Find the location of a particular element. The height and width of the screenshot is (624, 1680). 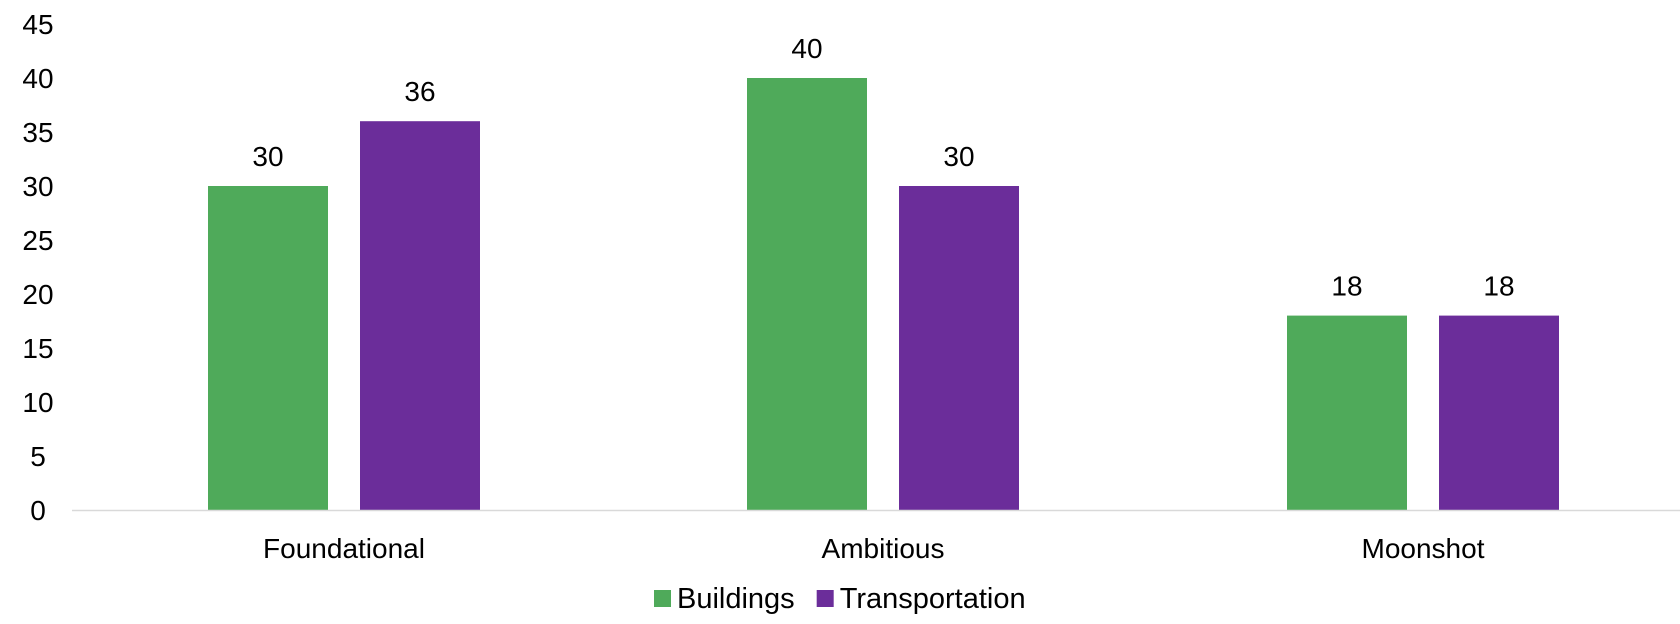

bar-buildings-moonshot is located at coordinates (1347, 412).